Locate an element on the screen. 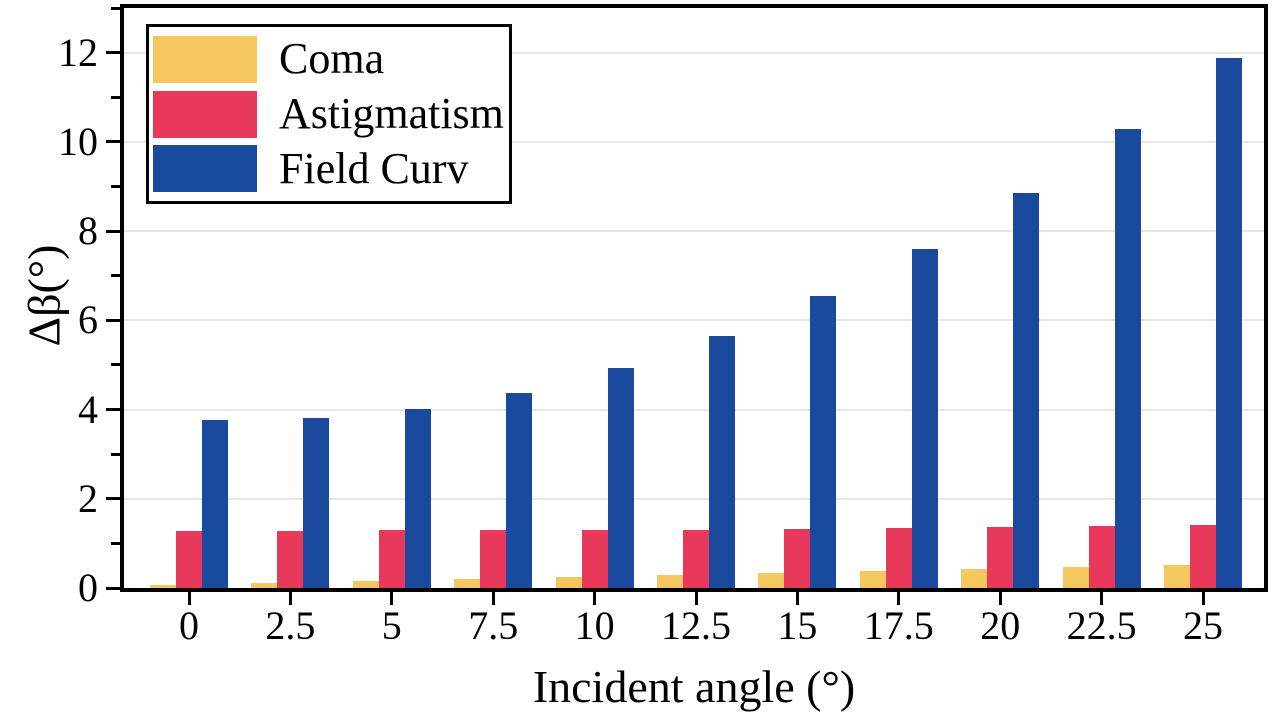 Image resolution: width=1272 pixels, height=720 pixels. legend-swatch-astigmatism is located at coordinates (205, 114).